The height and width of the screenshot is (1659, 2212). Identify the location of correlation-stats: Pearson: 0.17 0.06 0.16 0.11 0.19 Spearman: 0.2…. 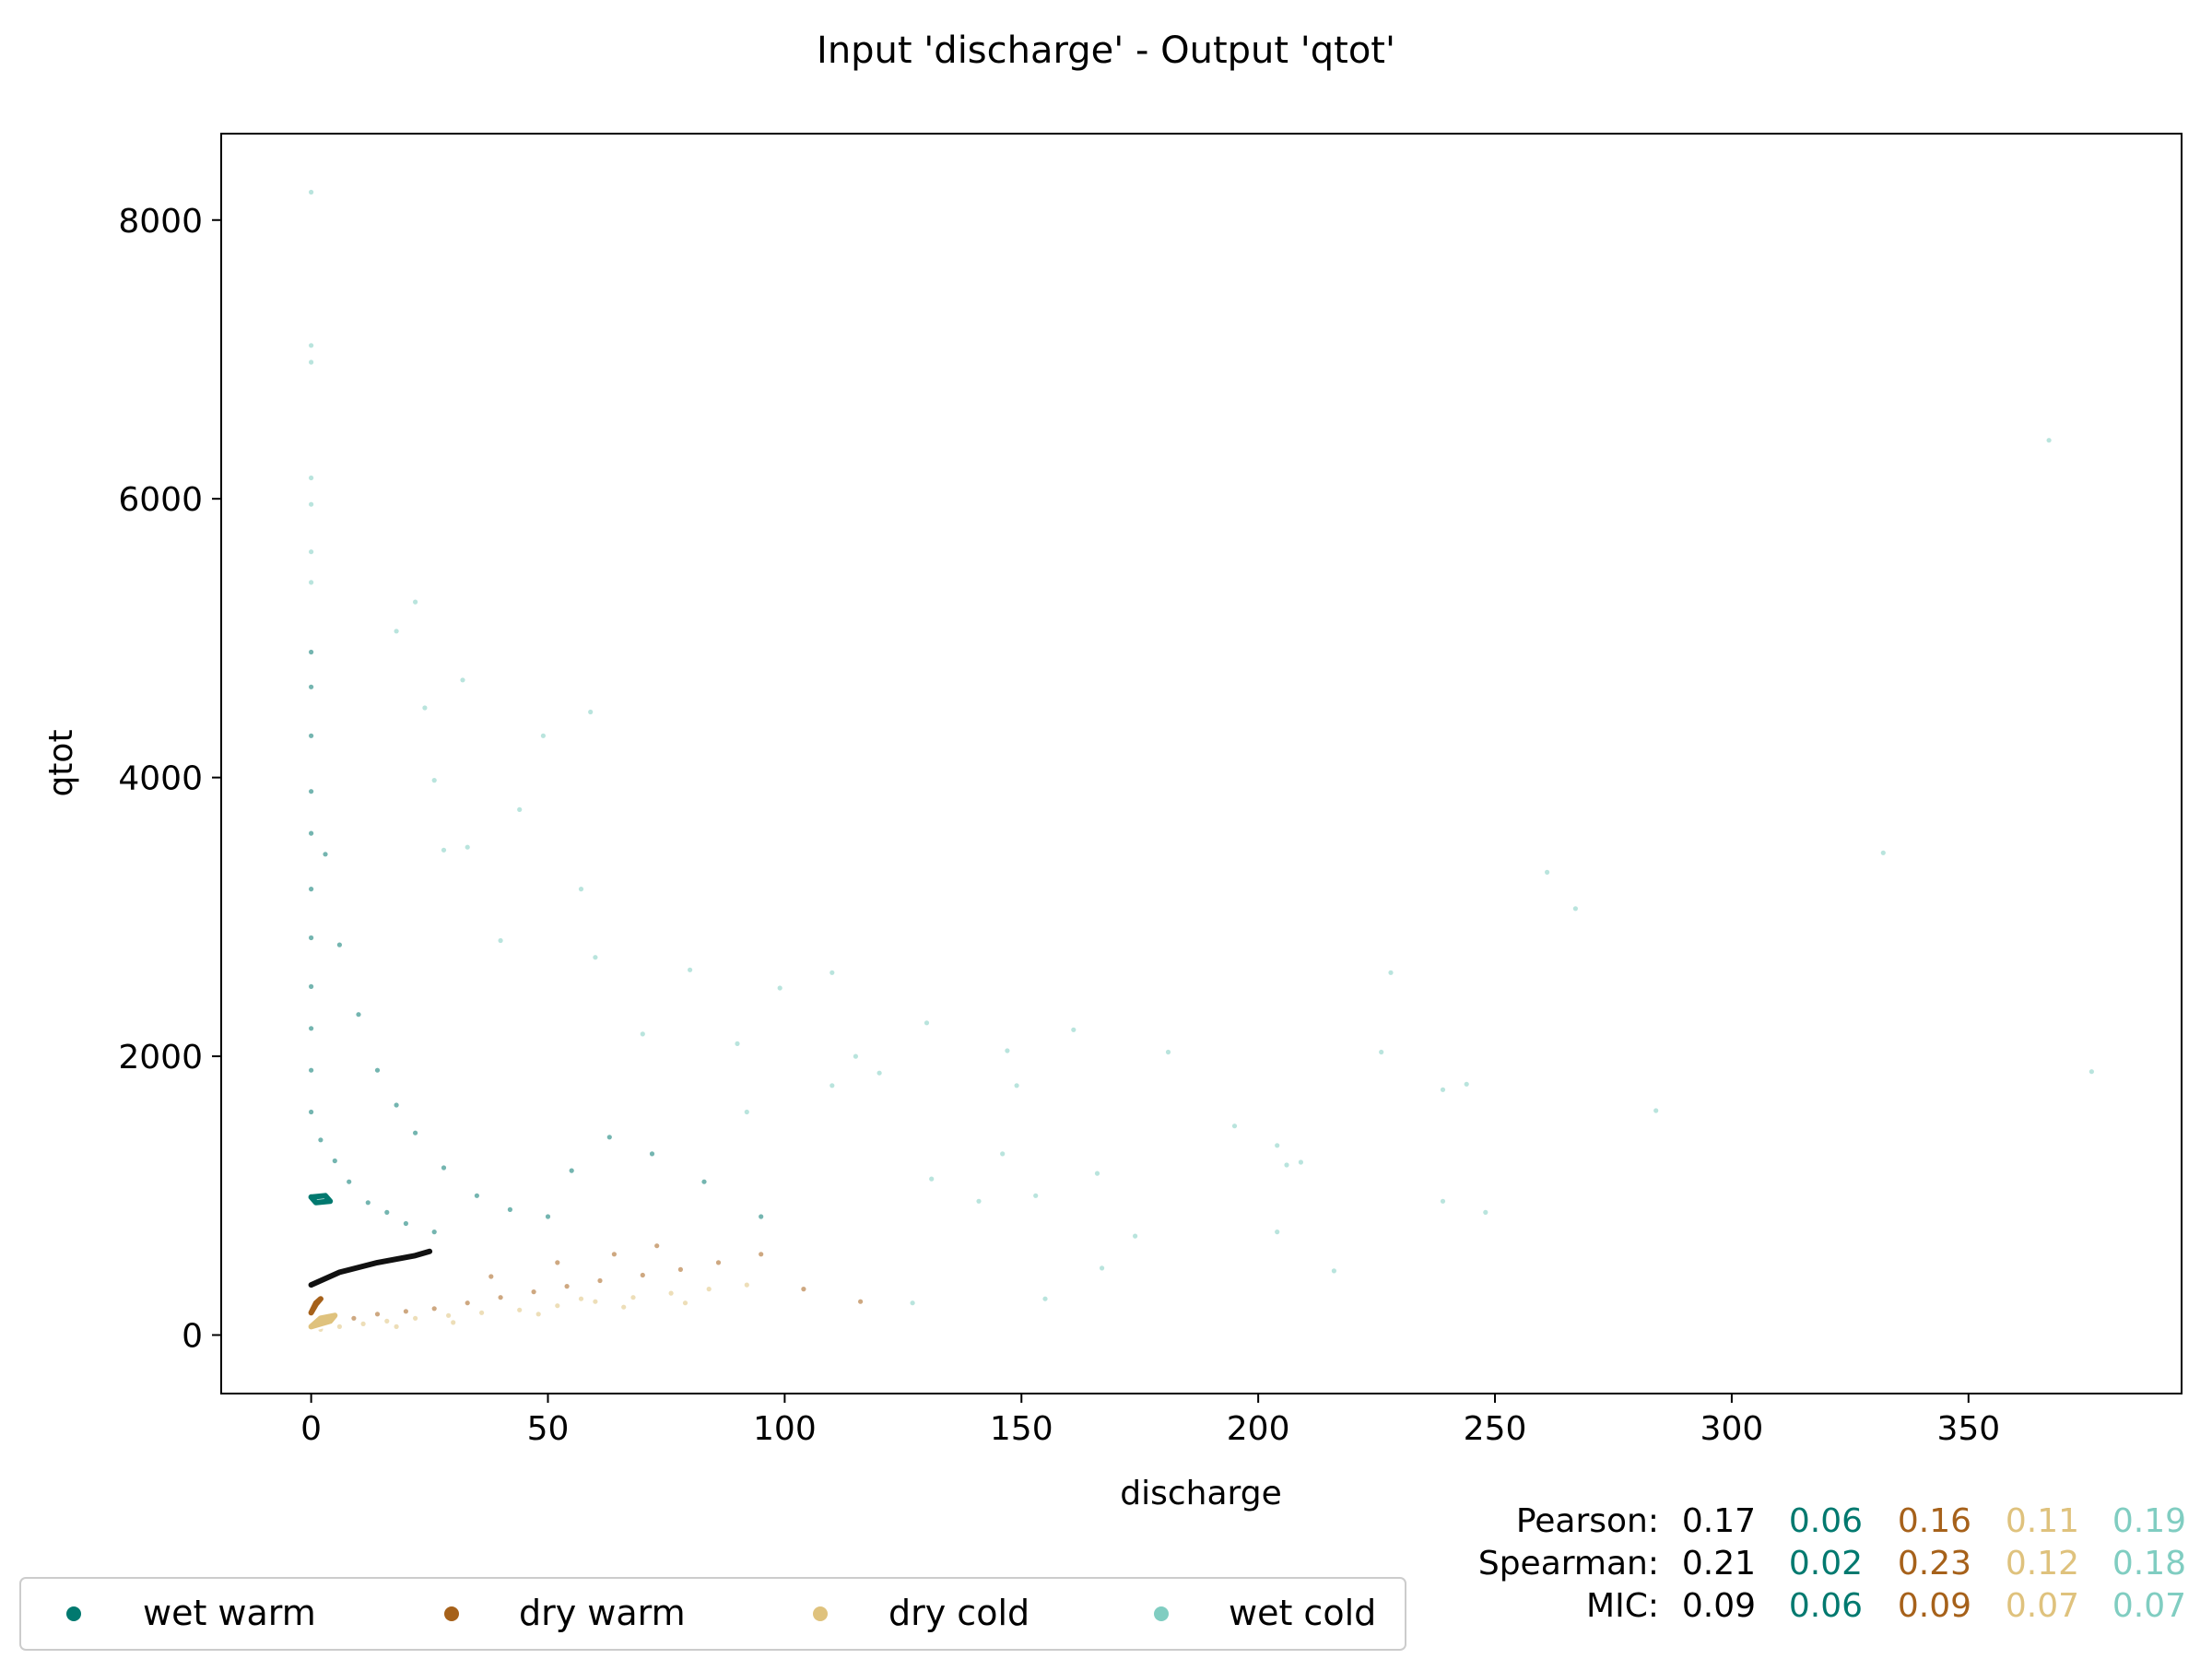
(1832, 1563).